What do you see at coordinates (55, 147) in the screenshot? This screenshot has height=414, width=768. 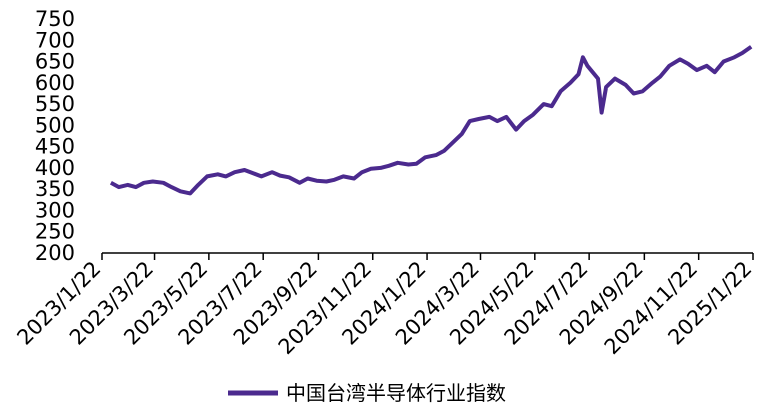 I see `y-tick-label: 450` at bounding box center [55, 147].